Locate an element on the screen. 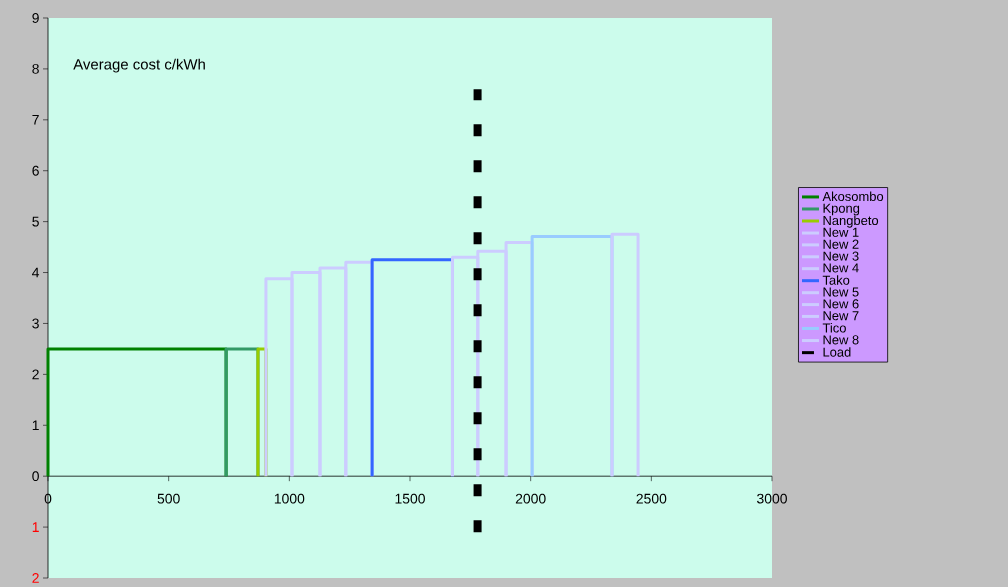 The height and width of the screenshot is (587, 1008). x-tick-label: 0 is located at coordinates (48, 498).